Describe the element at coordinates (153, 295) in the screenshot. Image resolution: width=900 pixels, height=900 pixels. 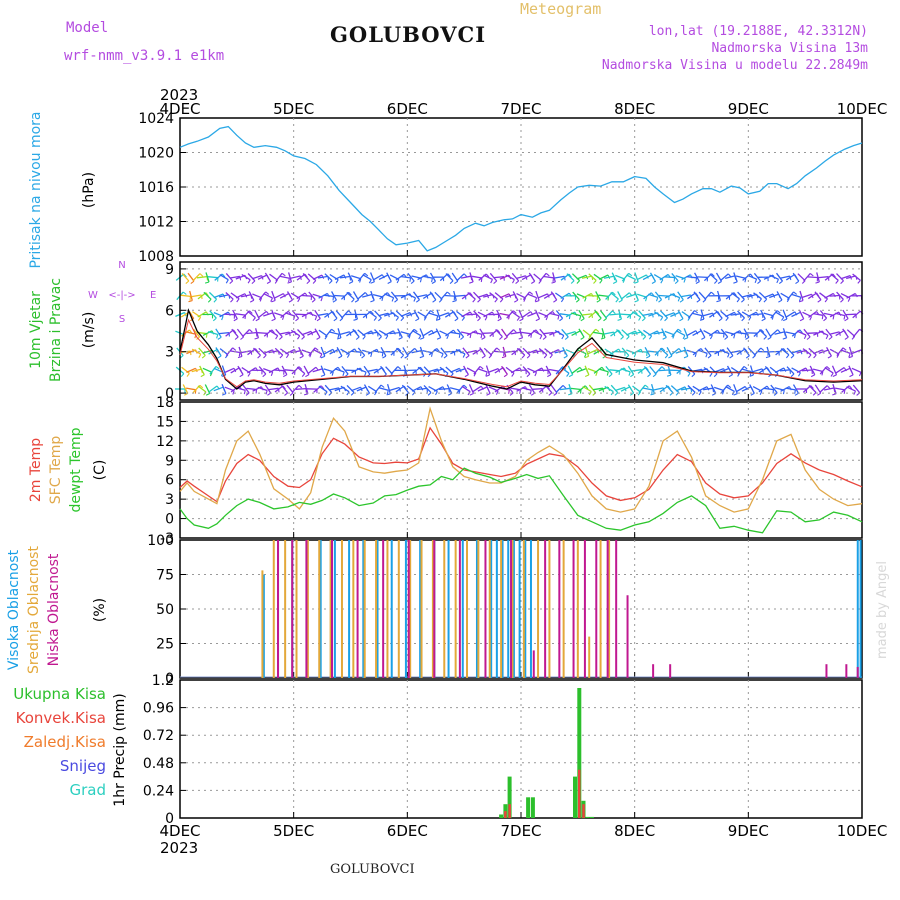
I see `compass-east-label: E` at that location.